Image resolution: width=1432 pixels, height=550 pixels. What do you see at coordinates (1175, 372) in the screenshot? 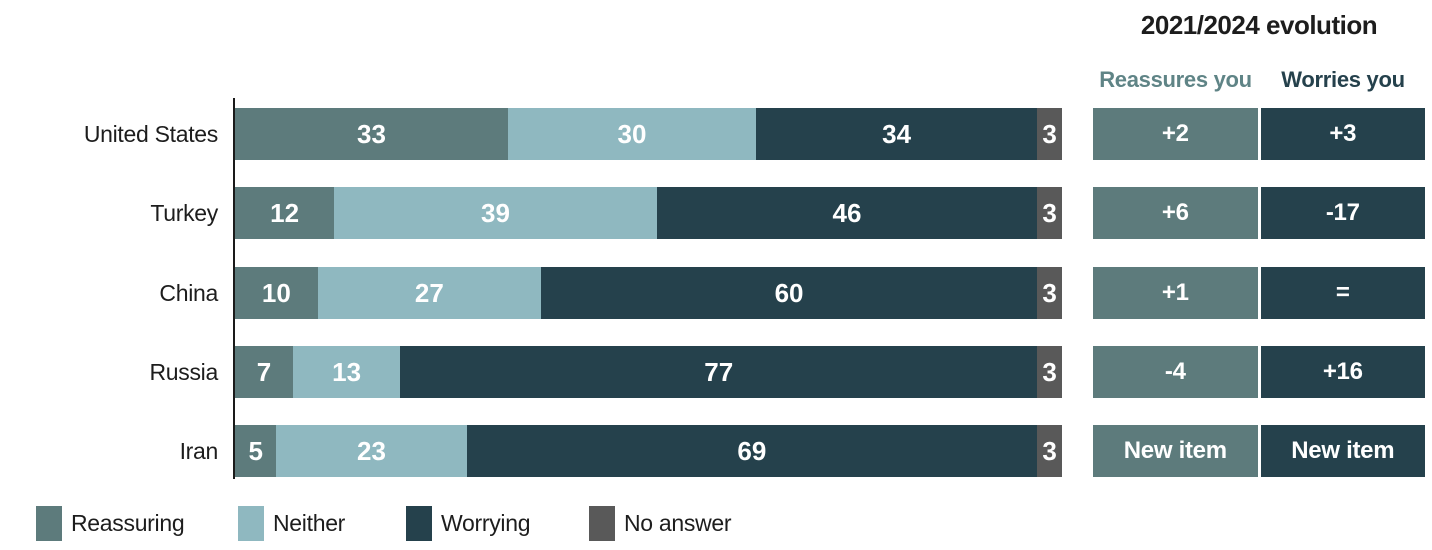
I see `evolution-cell-reassures: -4` at bounding box center [1175, 372].